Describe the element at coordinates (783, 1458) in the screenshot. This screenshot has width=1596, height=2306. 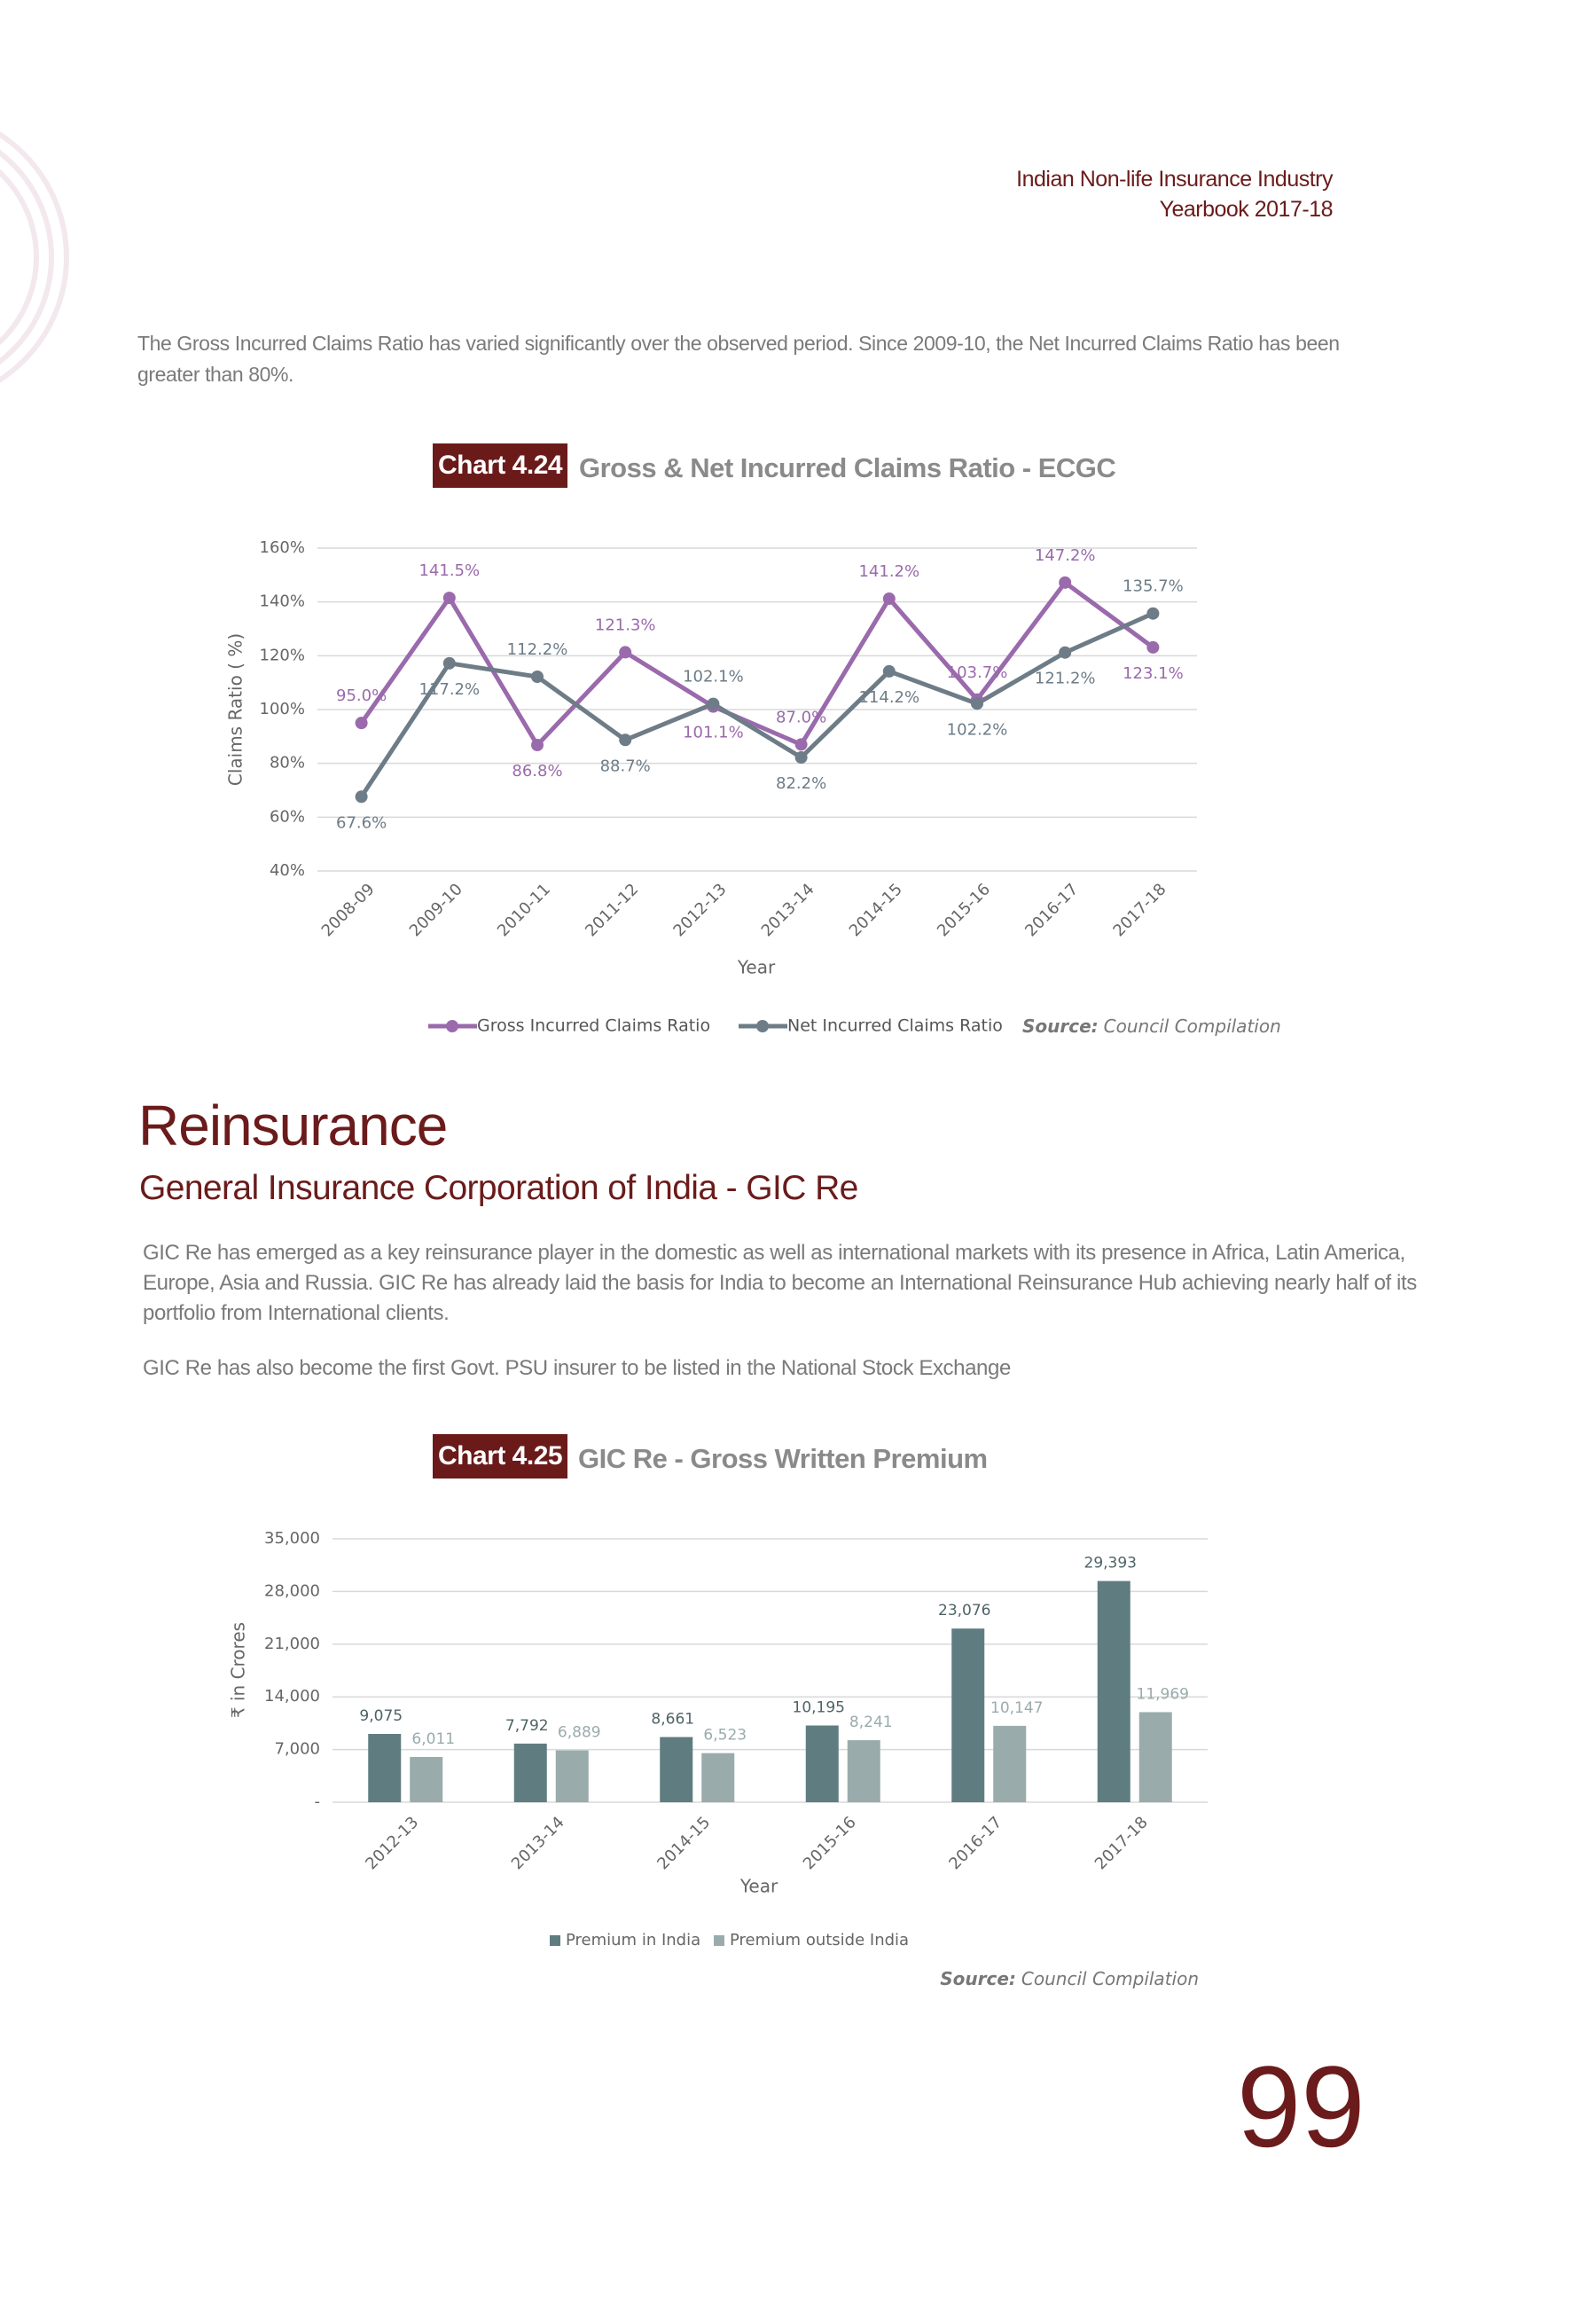
I see `chart-title: GIC Re - Gross Written Premium` at that location.